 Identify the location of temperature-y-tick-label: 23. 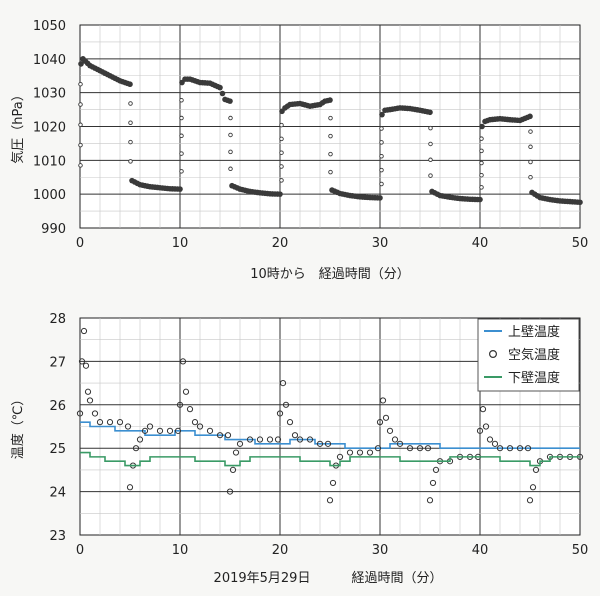
(57, 536).